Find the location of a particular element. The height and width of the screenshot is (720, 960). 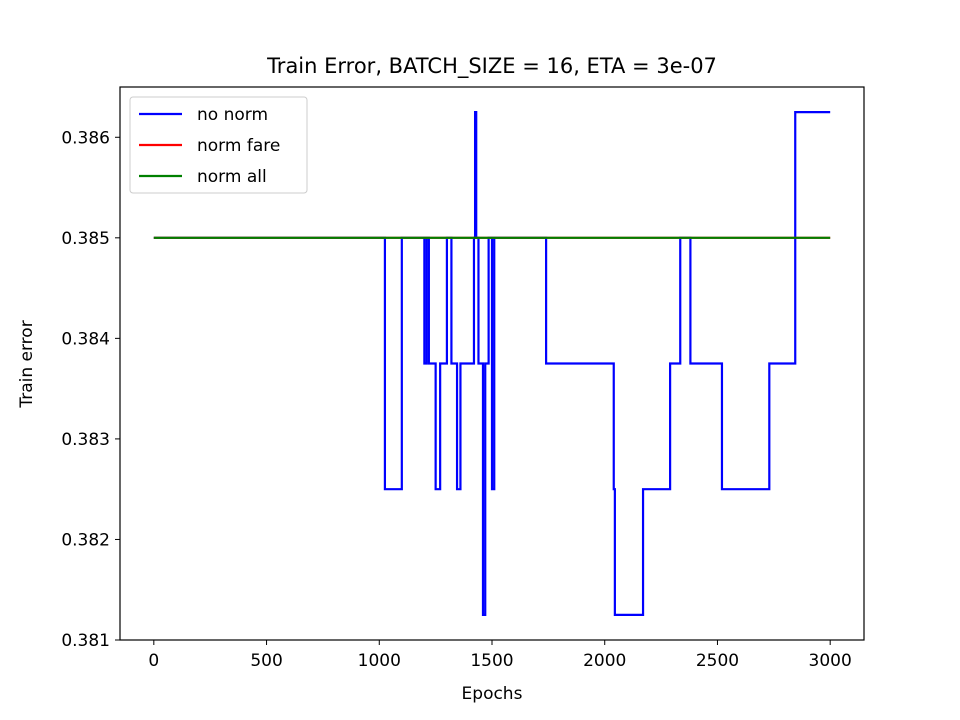

x-tick-label: 500 is located at coordinates (266, 661).